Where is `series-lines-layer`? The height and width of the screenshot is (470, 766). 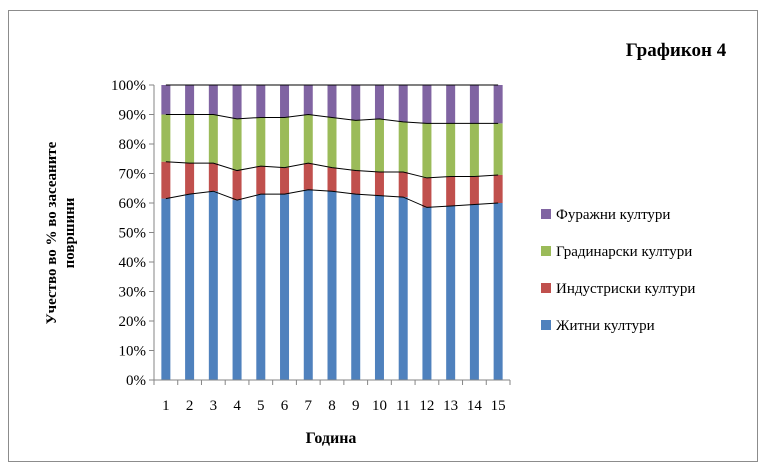 series-lines-layer is located at coordinates (332, 146).